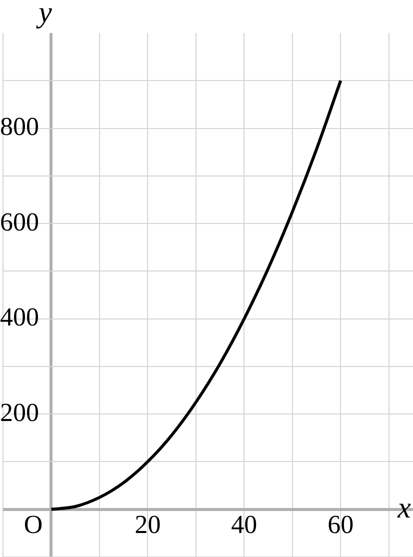 The image size is (413, 557). I want to click on x-tick-label: 60, so click(341, 525).